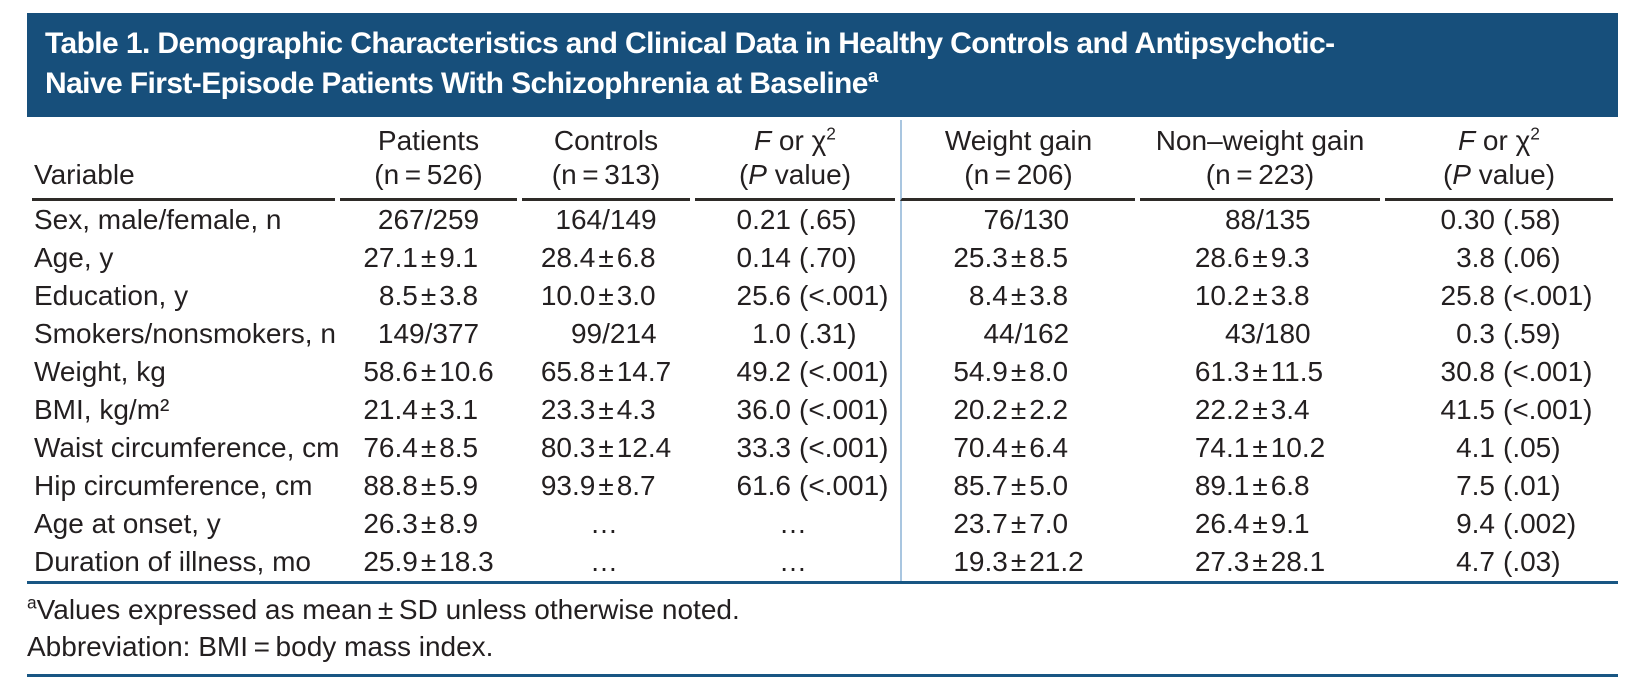 The image size is (1645, 692). What do you see at coordinates (111, 295) in the screenshot?
I see `row-label: Education, y` at bounding box center [111, 295].